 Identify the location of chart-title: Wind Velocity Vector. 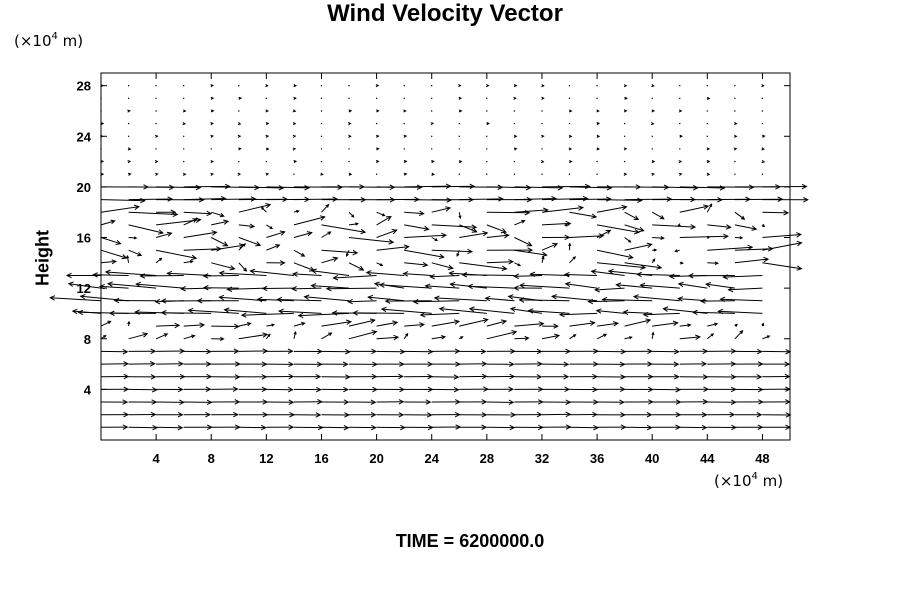
(445, 13).